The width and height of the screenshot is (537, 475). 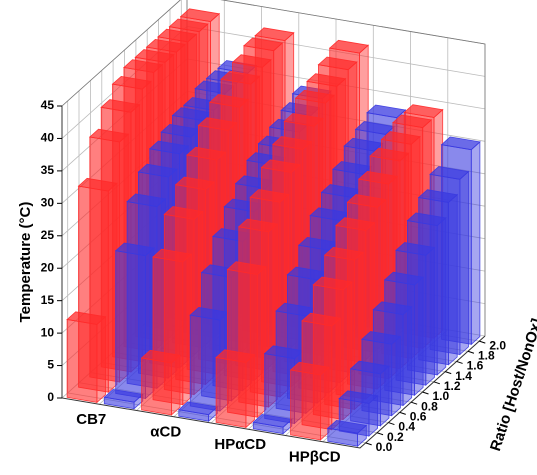 I want to click on z-tick-label: 15, so click(x=48, y=300).